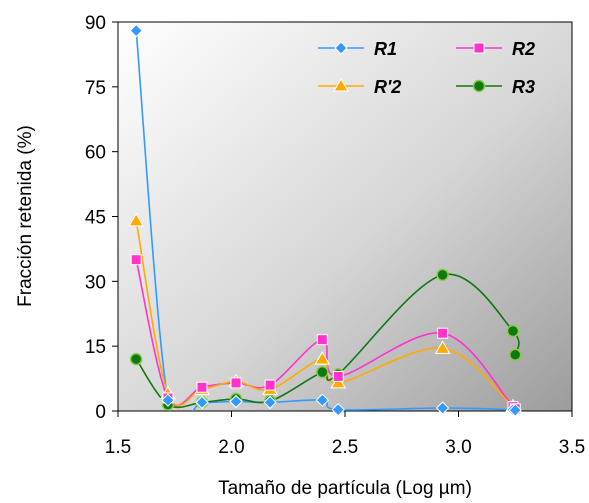 The image size is (589, 503). I want to click on legend-label: R1, so click(385, 49).